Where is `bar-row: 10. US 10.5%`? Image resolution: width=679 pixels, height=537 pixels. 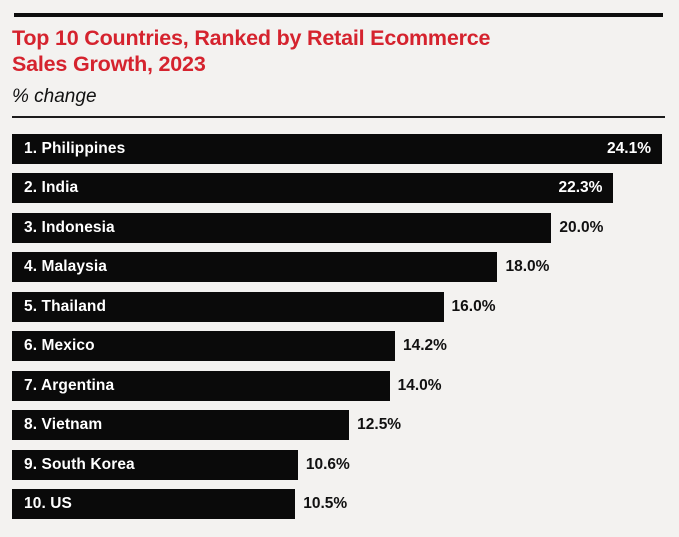 bar-row: 10. US 10.5% is located at coordinates (337, 504).